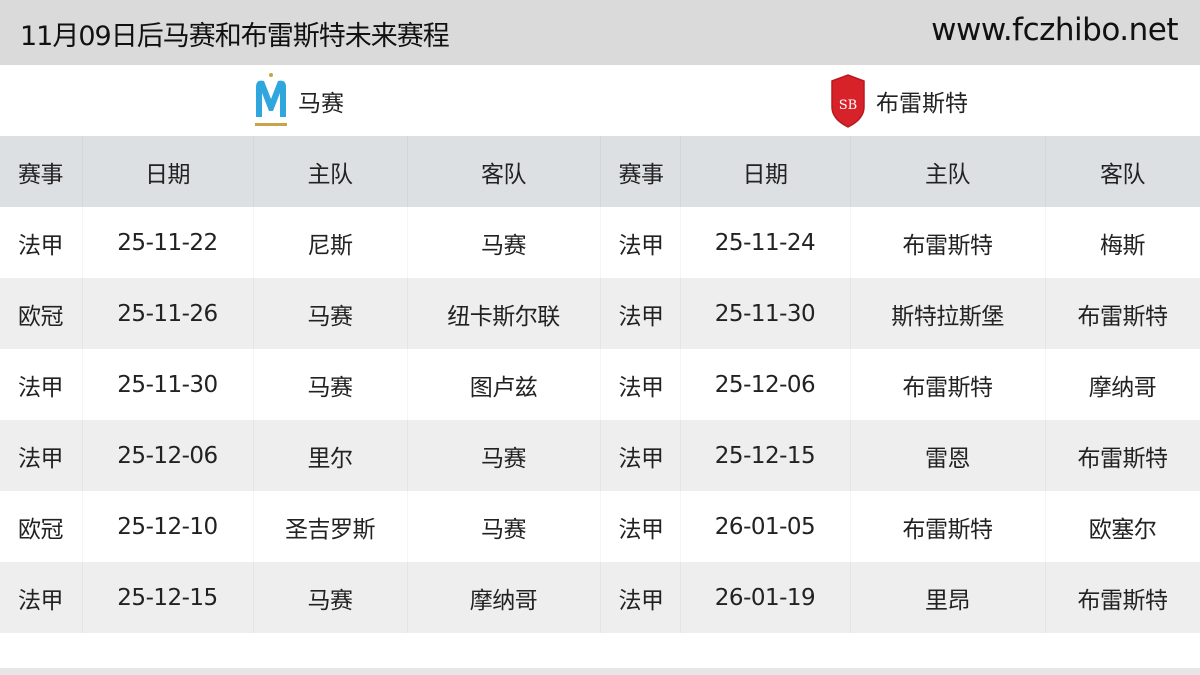 The height and width of the screenshot is (675, 1200). Describe the element at coordinates (504, 313) in the screenshot. I see `away-team-cell: 纽卡斯尔联` at that location.